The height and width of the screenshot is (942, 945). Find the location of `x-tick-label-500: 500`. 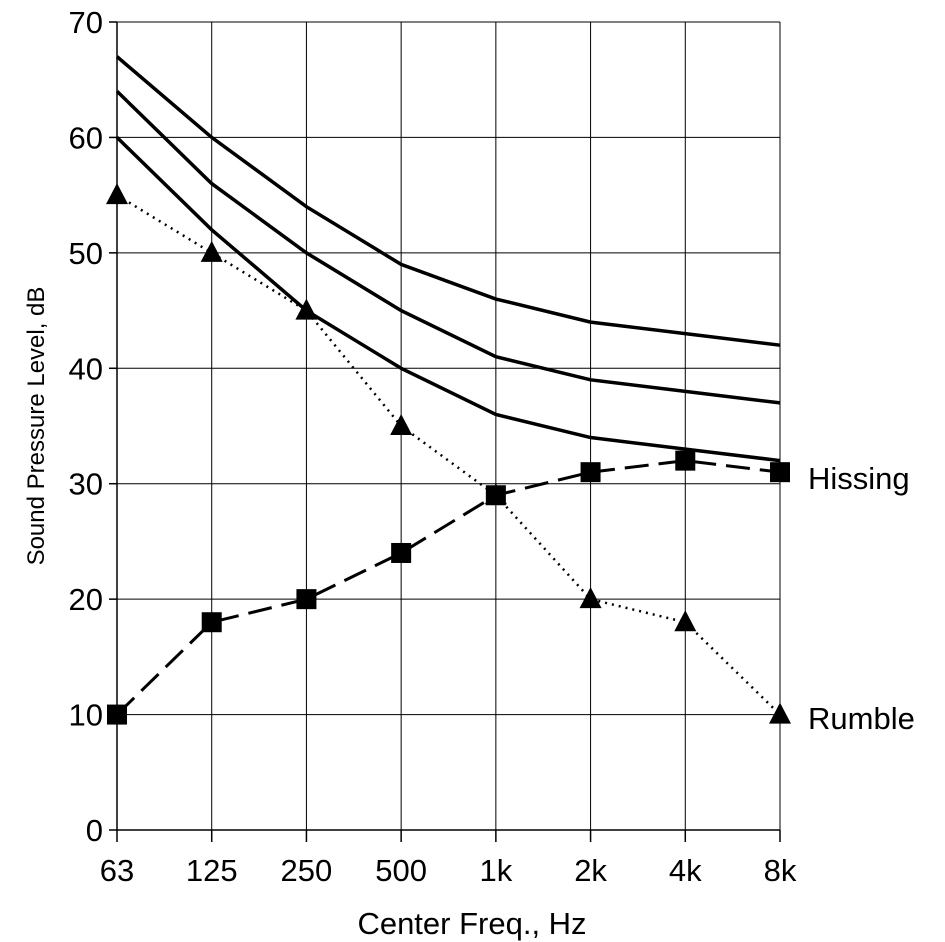

x-tick-label-500: 500 is located at coordinates (401, 870).